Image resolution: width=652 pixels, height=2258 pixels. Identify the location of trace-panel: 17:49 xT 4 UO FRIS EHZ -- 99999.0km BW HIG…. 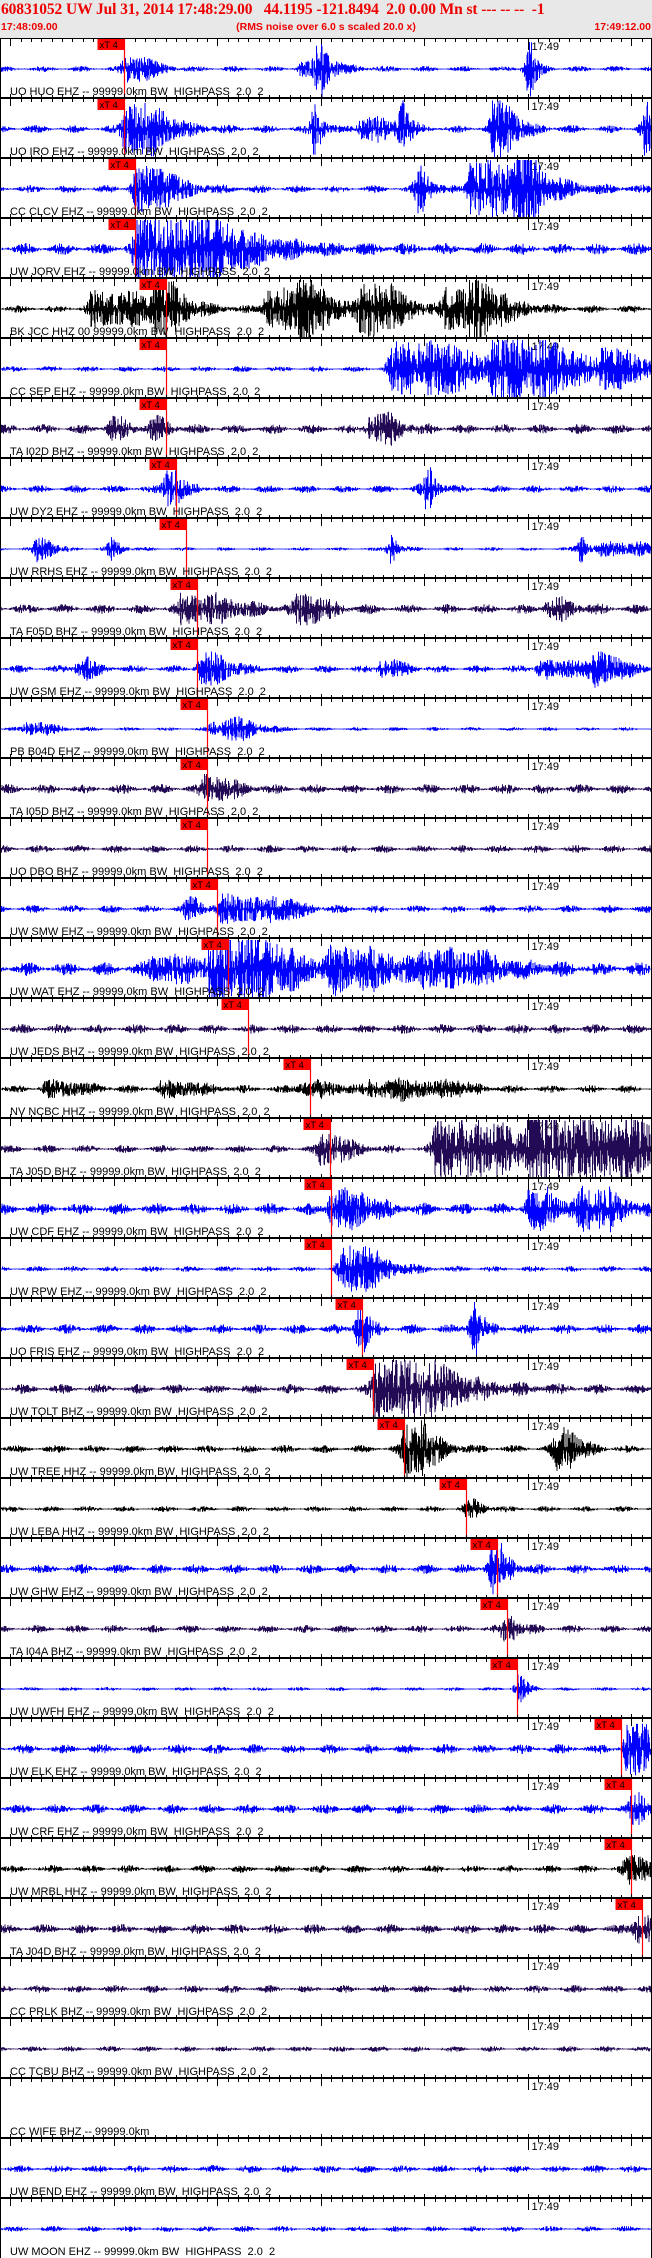
(326, 1326).